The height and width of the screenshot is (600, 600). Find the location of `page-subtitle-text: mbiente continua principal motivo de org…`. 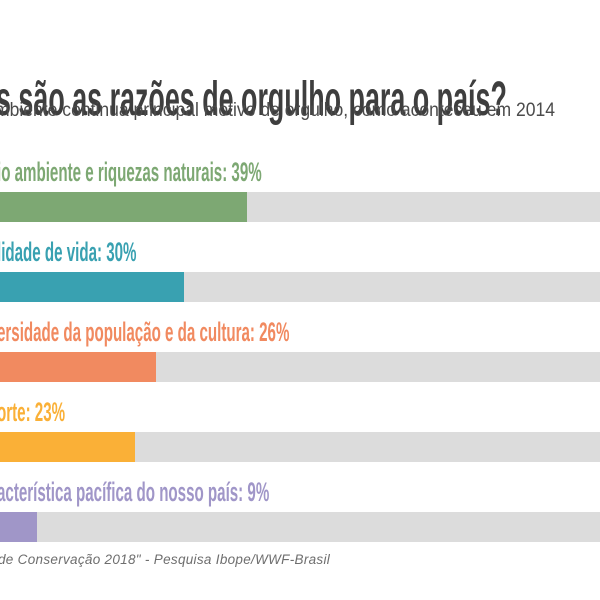

page-subtitle-text: mbiente continua principal motivo de org… is located at coordinates (277, 110).